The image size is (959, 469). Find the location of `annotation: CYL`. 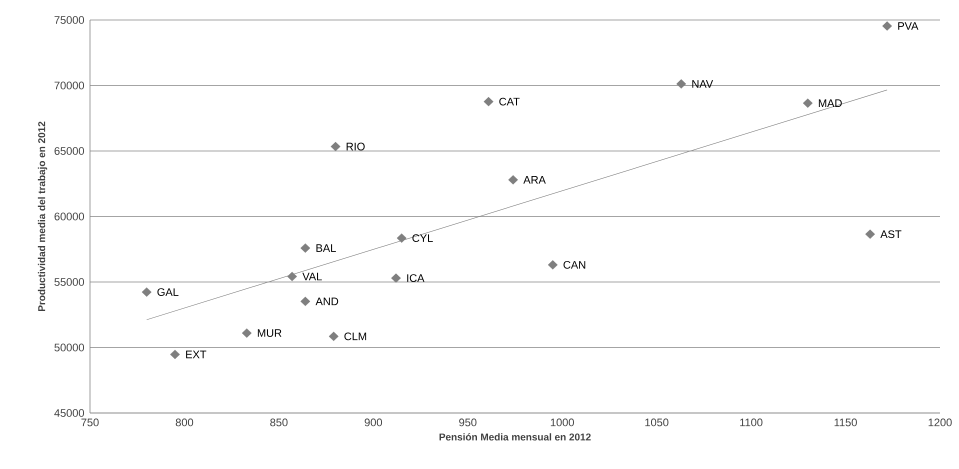

annotation: CYL is located at coordinates (422, 238).